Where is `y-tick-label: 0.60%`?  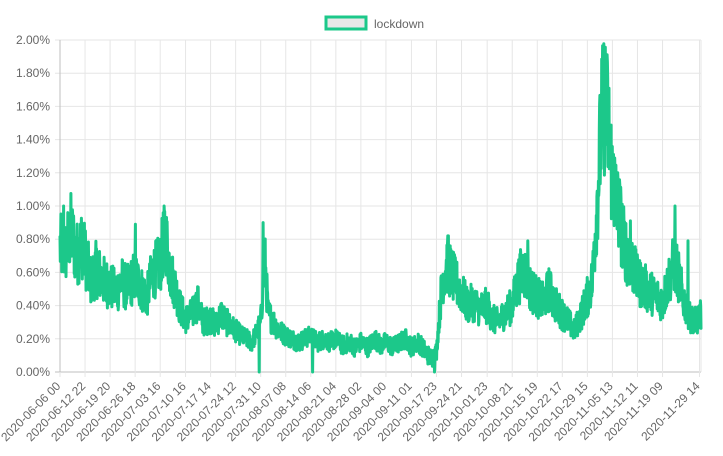
y-tick-label: 0.60% is located at coordinates (33, 272).